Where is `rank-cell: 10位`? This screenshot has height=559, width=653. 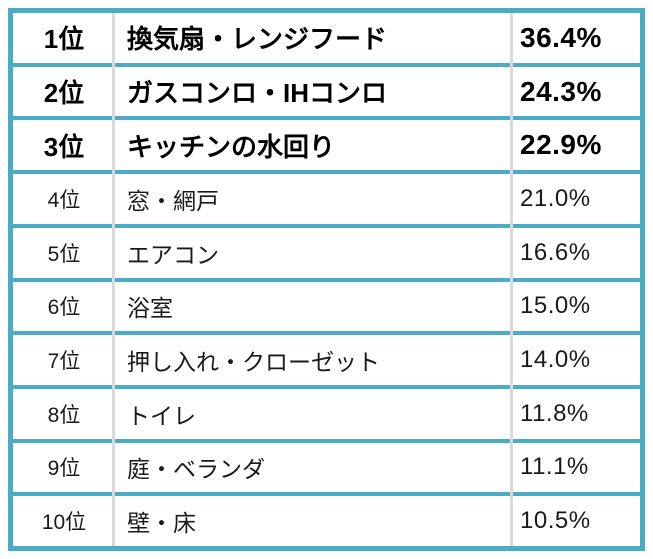 rank-cell: 10位 is located at coordinates (64, 523).